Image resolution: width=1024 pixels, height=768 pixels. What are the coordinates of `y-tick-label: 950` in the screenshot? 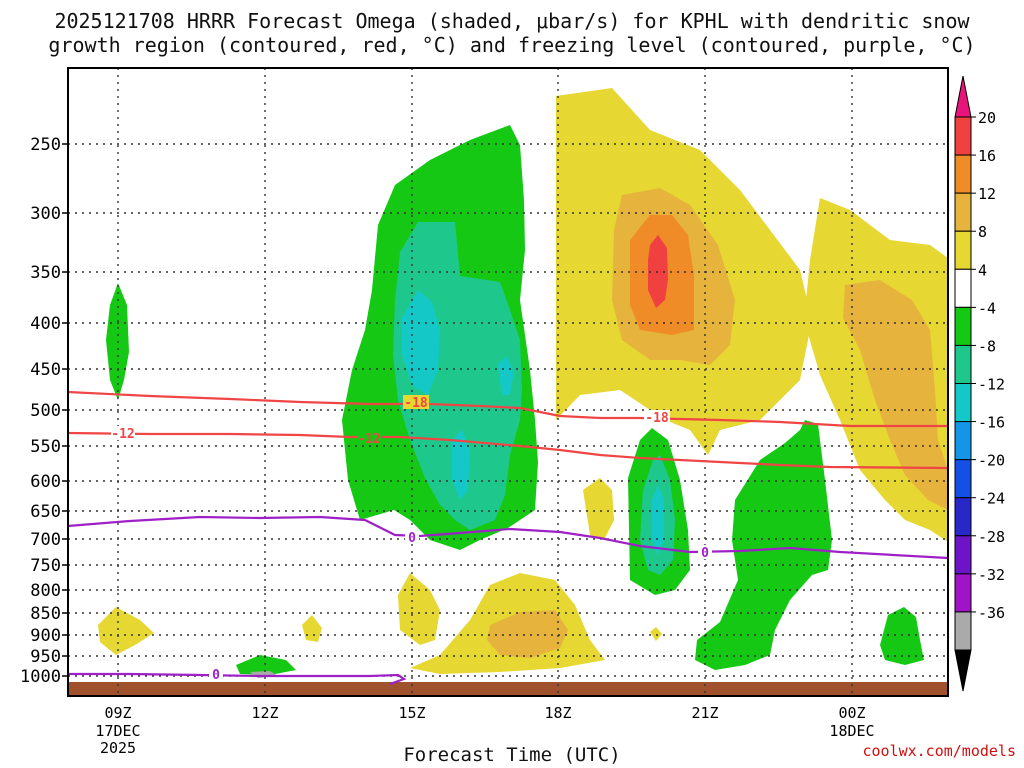 It's located at (45, 657).